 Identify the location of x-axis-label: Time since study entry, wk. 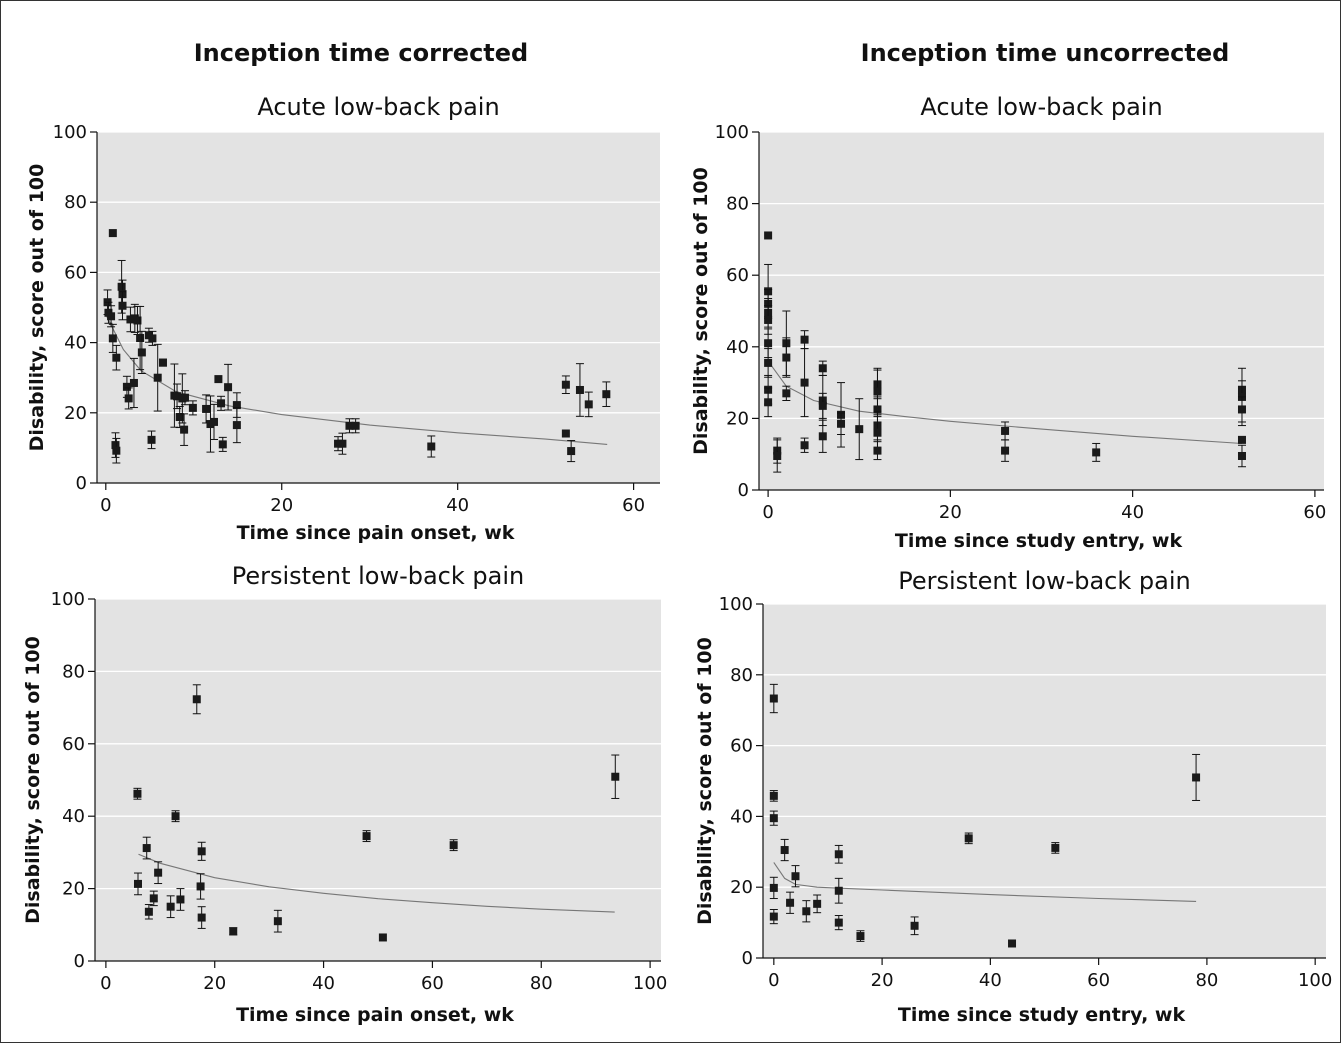
(1039, 541).